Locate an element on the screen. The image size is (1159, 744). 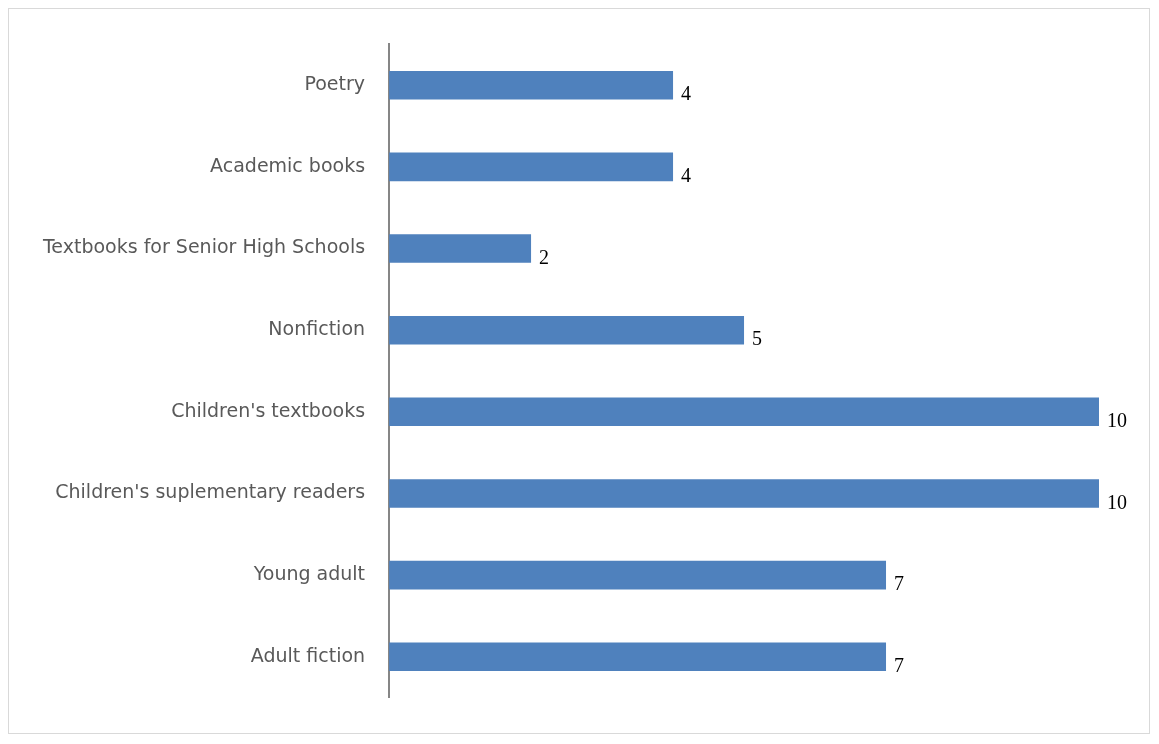
y-tick-label: Textbooks for Senior High Schools is located at coordinates (203, 246).